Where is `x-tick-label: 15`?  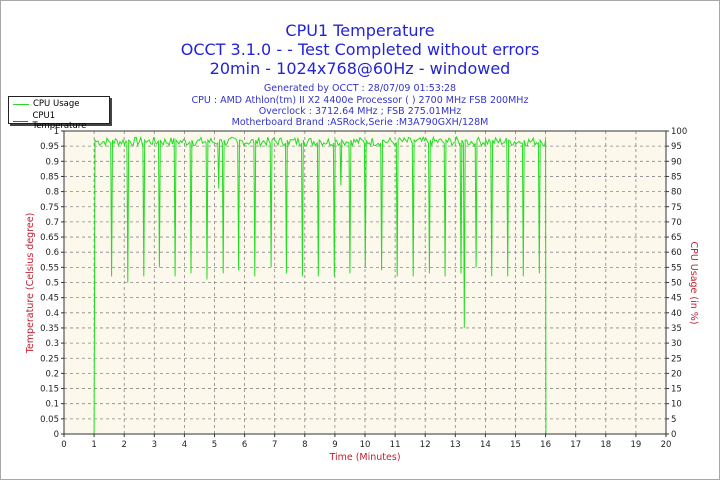 x-tick-label: 15 is located at coordinates (515, 445).